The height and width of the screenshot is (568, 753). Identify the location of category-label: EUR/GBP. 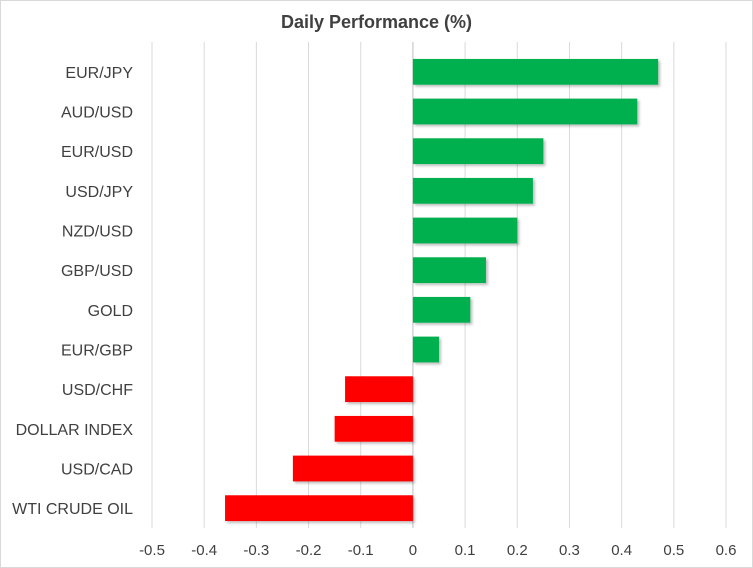
(97, 351).